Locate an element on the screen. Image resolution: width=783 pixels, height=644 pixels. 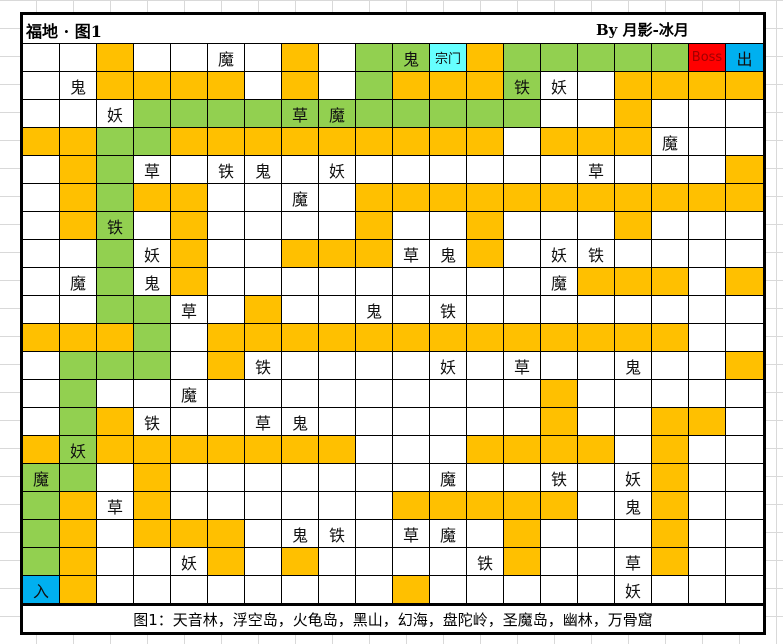
map-cell-blue: 出 is located at coordinates (744, 58).